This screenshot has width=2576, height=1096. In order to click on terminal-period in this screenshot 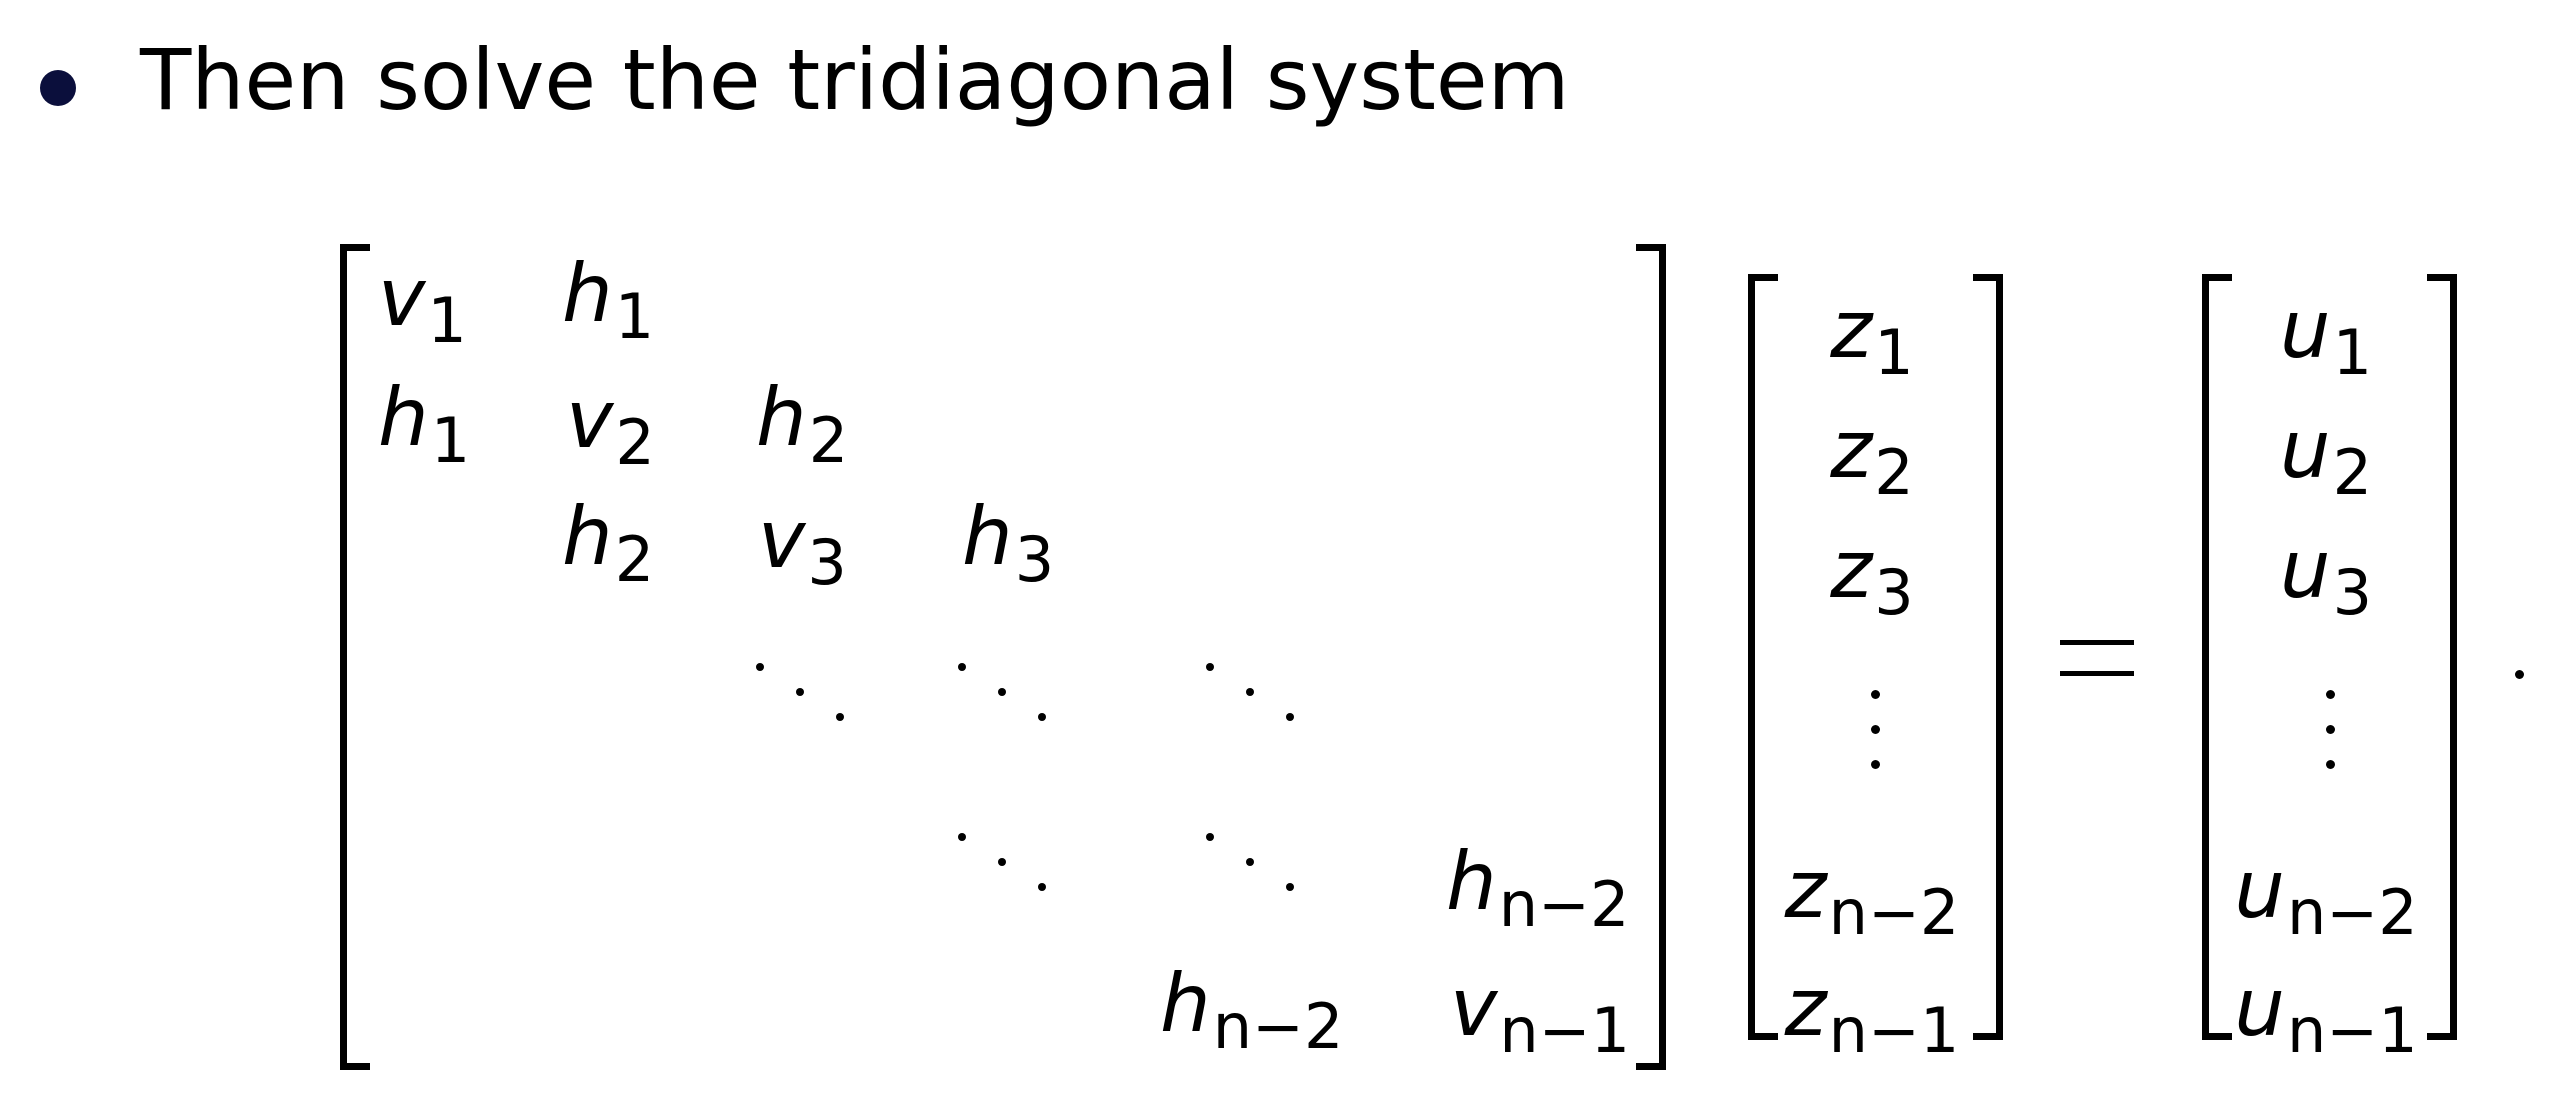, I will do `click(2519, 674)`.